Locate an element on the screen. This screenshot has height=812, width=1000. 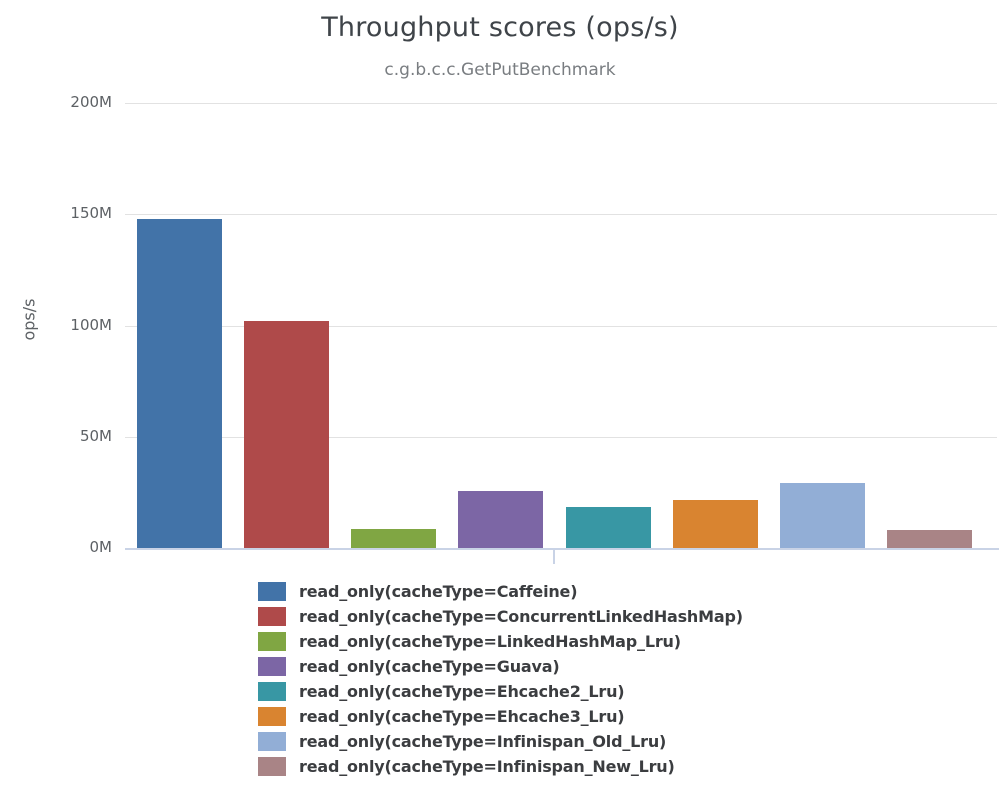
y-tick-label-50M: 50M is located at coordinates (95, 435).